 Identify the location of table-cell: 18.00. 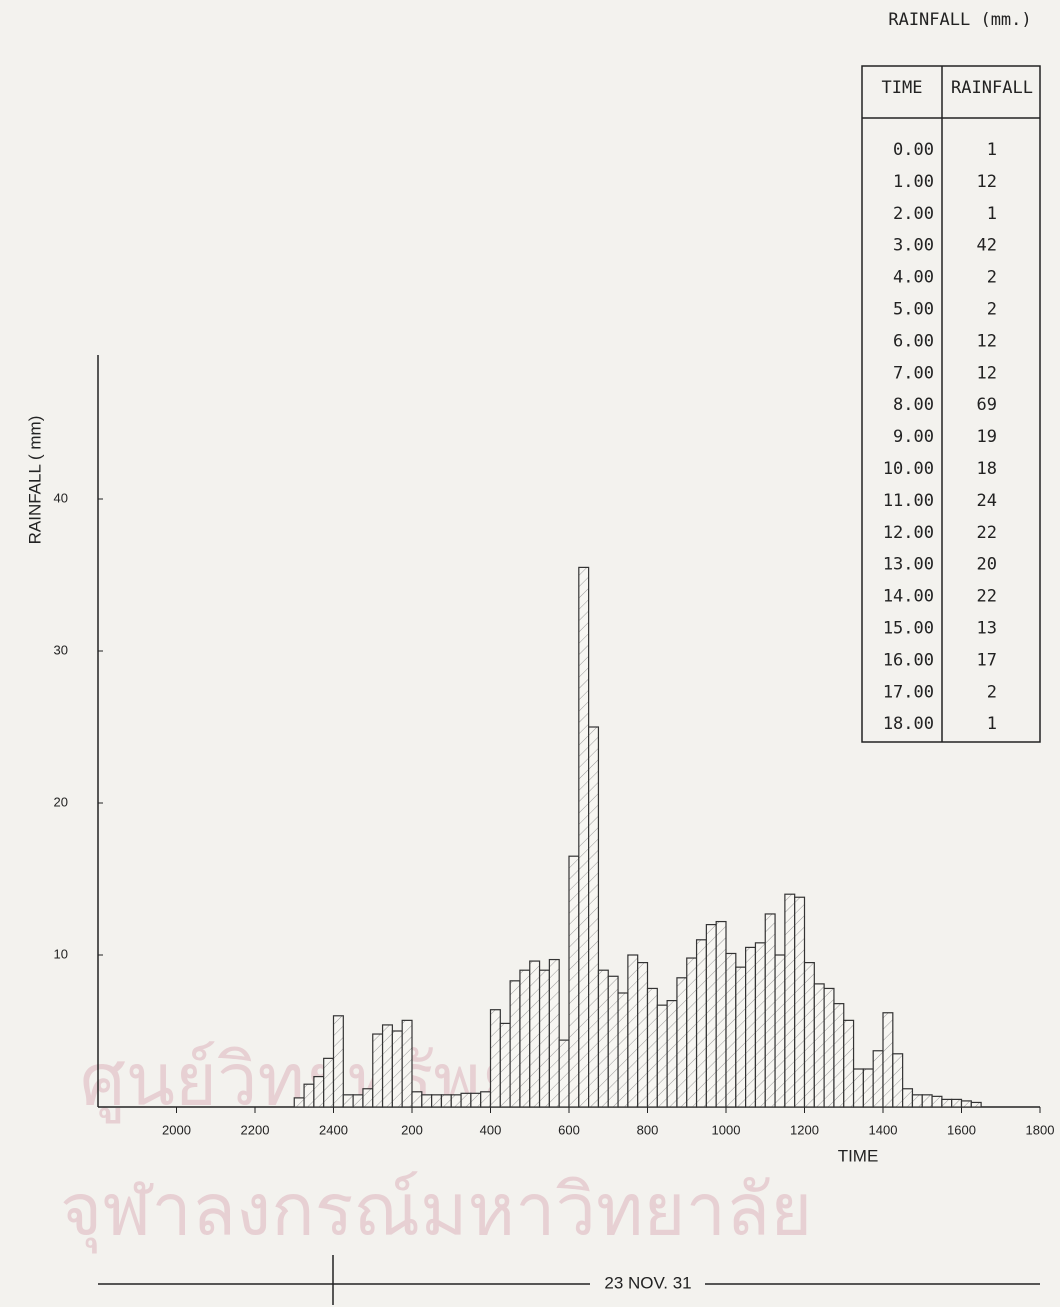
(908, 724).